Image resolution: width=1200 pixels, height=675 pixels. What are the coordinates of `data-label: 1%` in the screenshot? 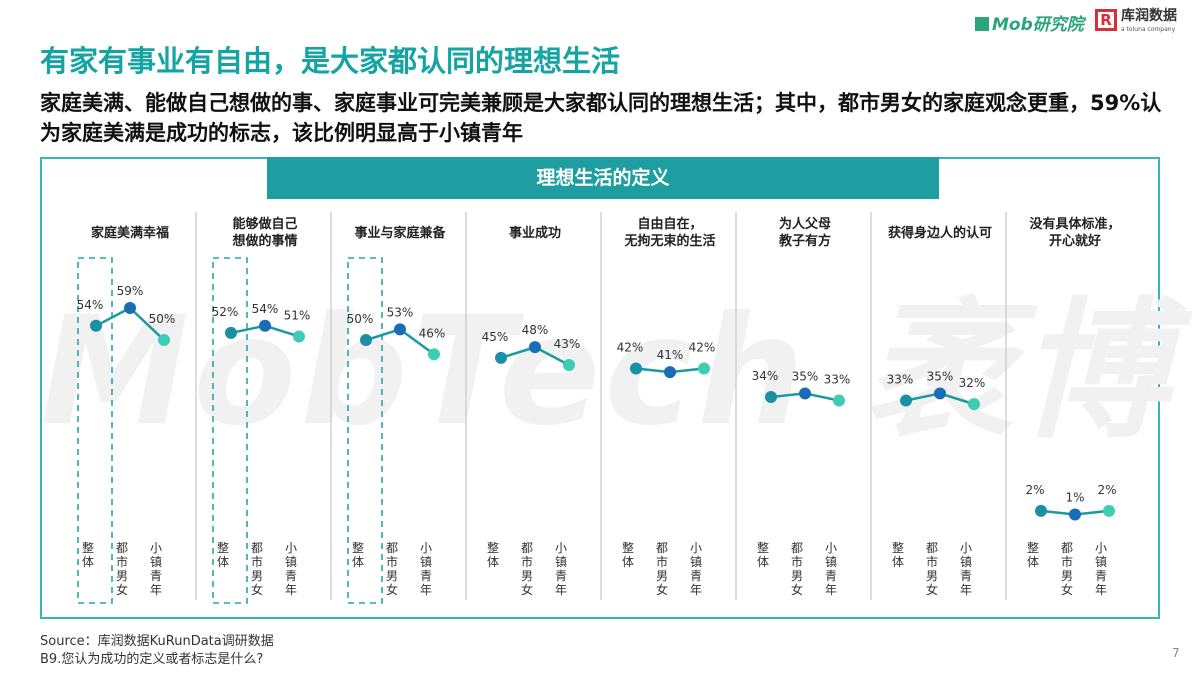 It's located at (1074, 497).